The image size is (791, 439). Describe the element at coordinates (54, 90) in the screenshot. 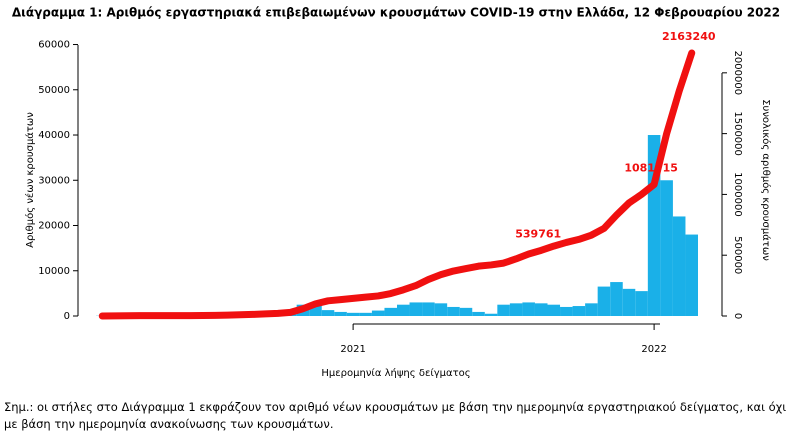

I see `y-tick-label: 50000` at that location.